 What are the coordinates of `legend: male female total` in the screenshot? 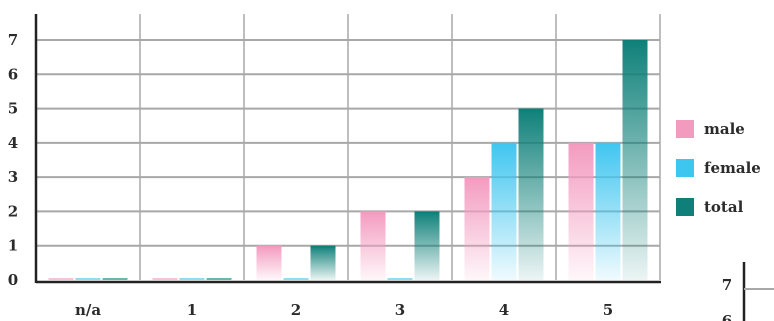 It's located at (718, 168).